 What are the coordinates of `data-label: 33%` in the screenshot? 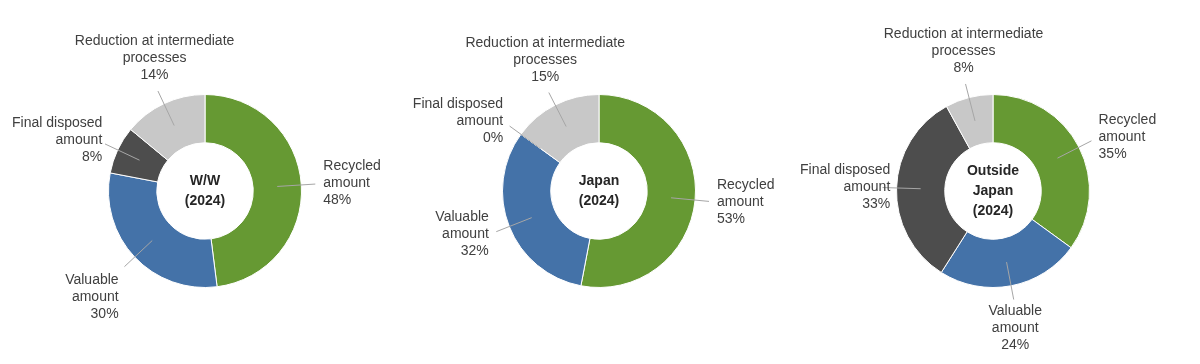 It's located at (876, 203).